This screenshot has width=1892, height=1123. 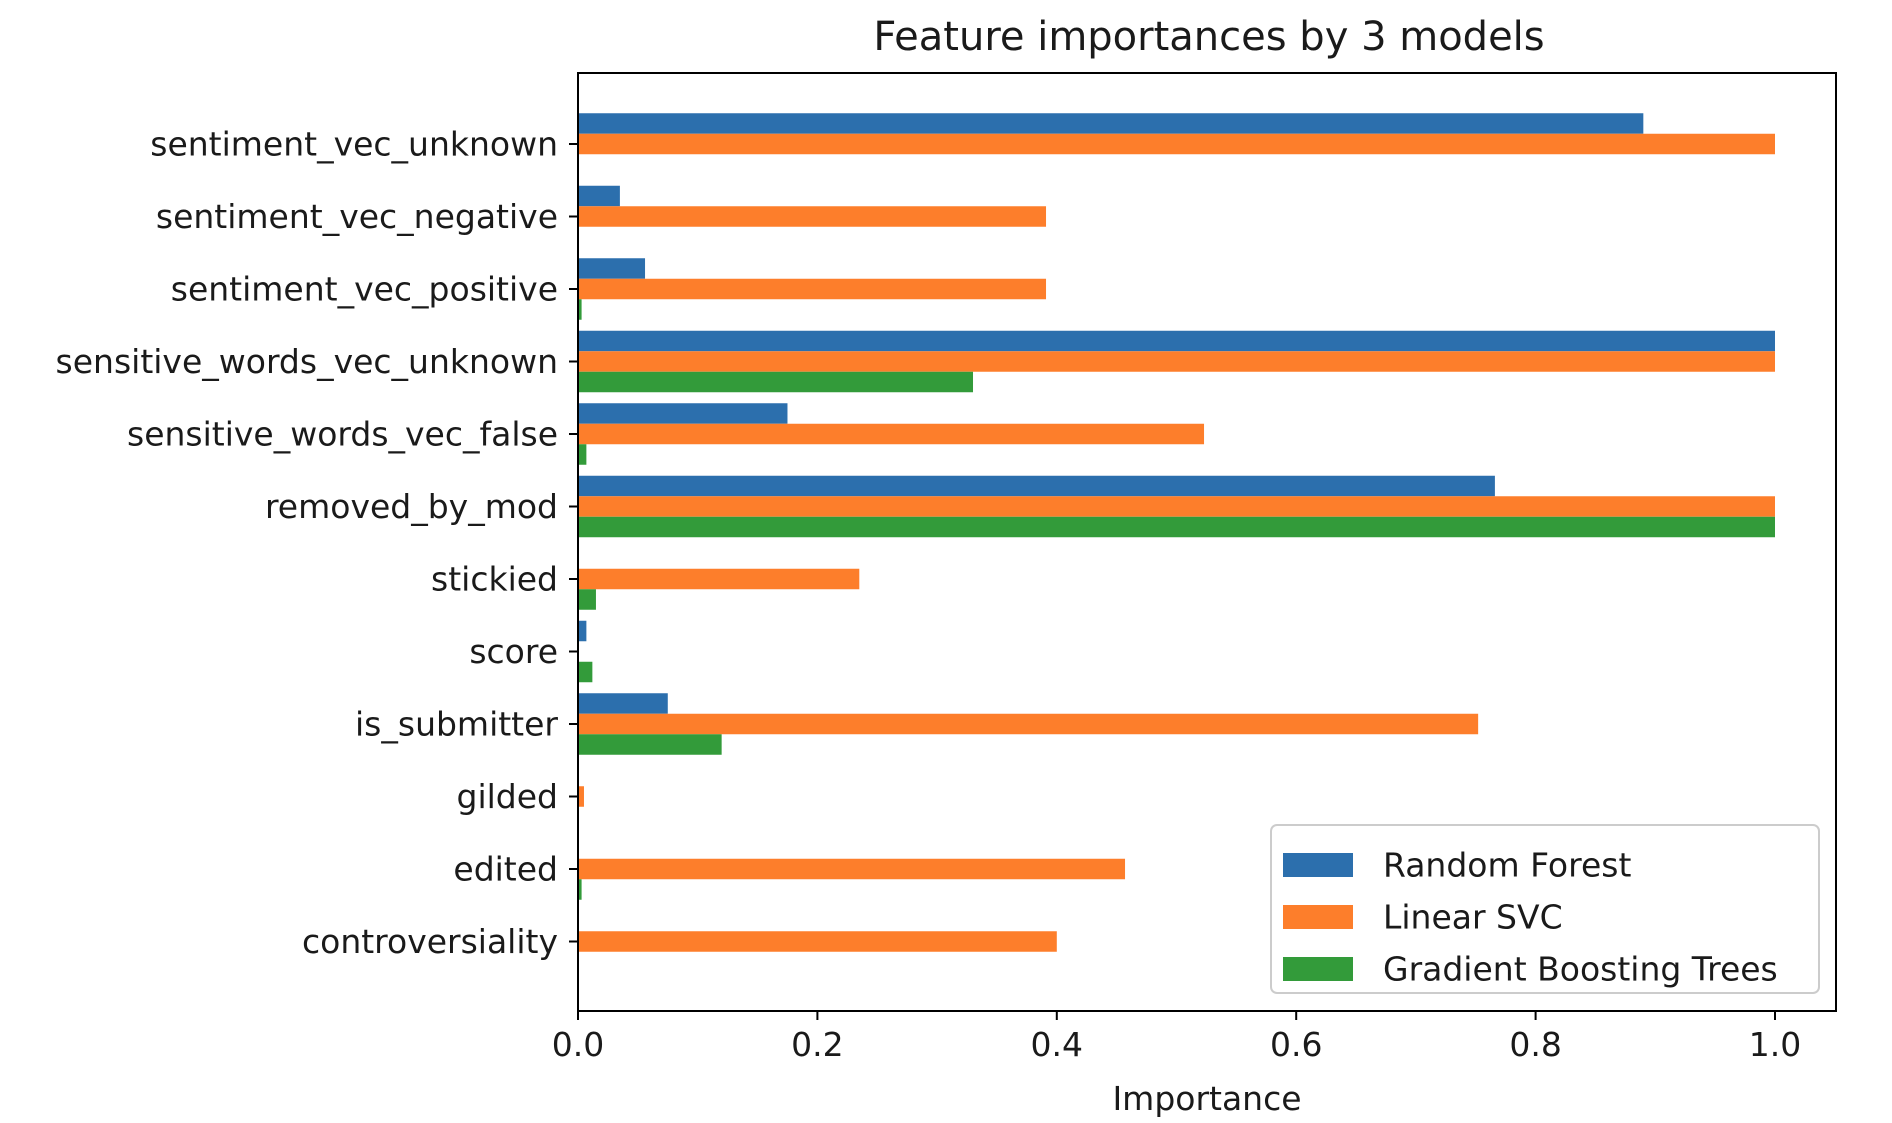 I want to click on bar-random-forest-is-submitter, so click(x=623, y=703).